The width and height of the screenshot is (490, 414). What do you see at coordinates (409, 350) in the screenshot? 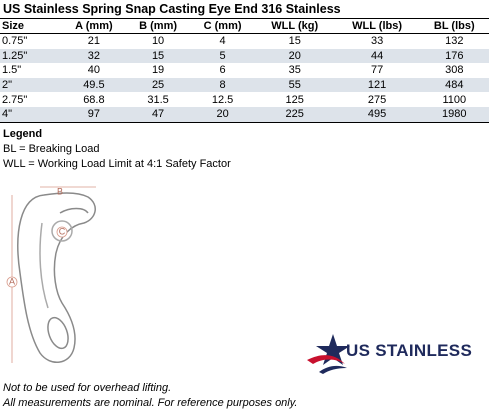
I see `logo-text: US STAINLESS` at bounding box center [409, 350].